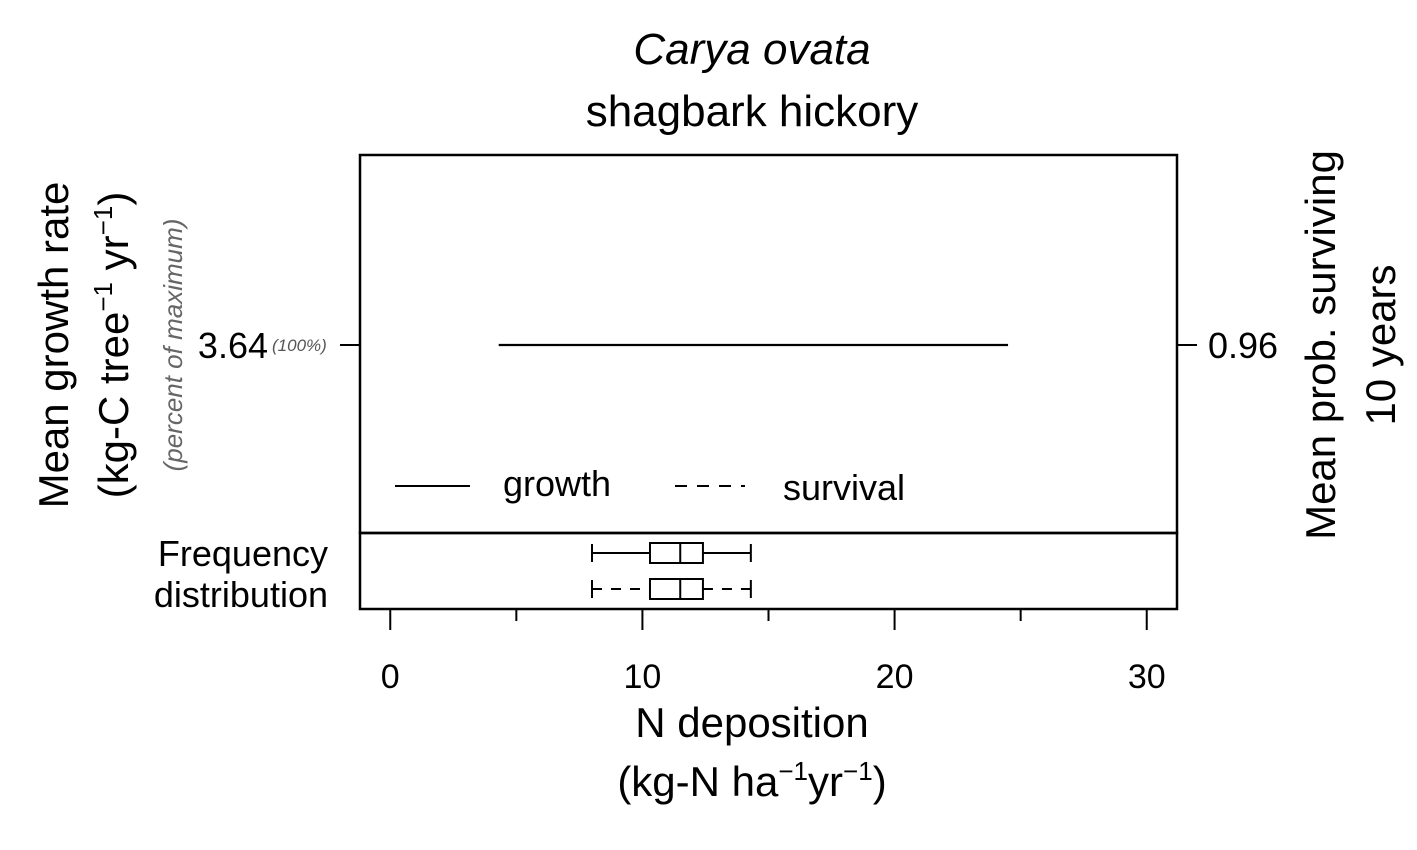  I want to click on x-axis-sup-1: −1, so click(793, 771).